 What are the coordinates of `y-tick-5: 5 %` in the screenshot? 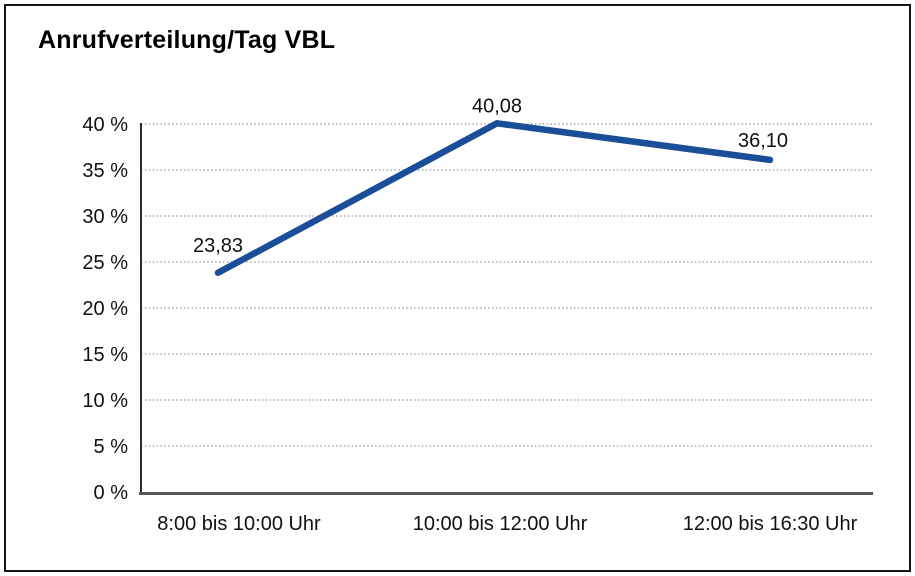 It's located at (111, 447).